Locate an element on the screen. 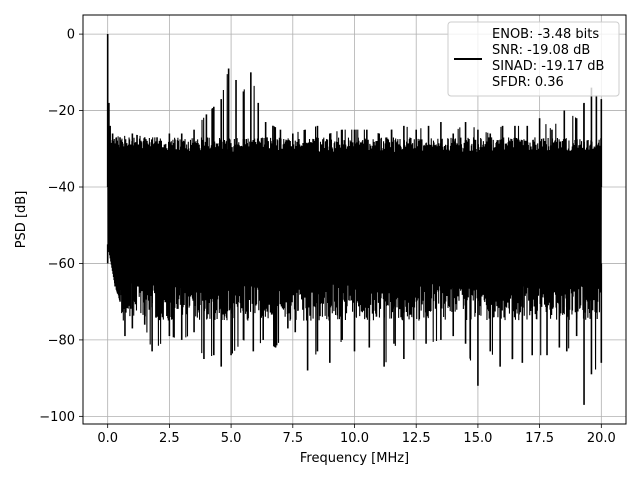  x-tick-label: 17.5 is located at coordinates (539, 438).